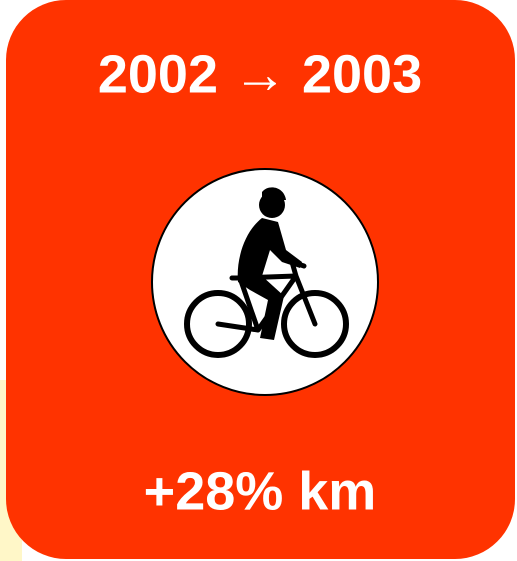  Describe the element at coordinates (260, 74) in the screenshot. I see `title: 2002 → 2003` at that location.